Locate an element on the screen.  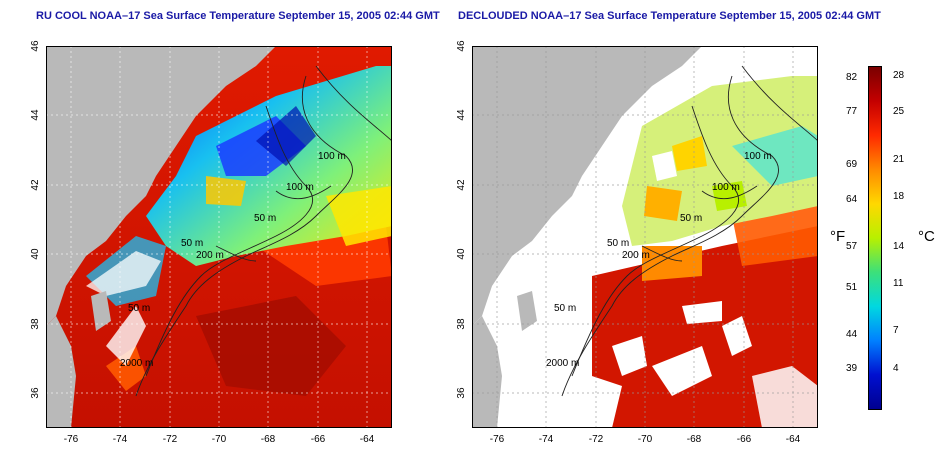
colorbar-c-tick: 14 is located at coordinates (899, 246).